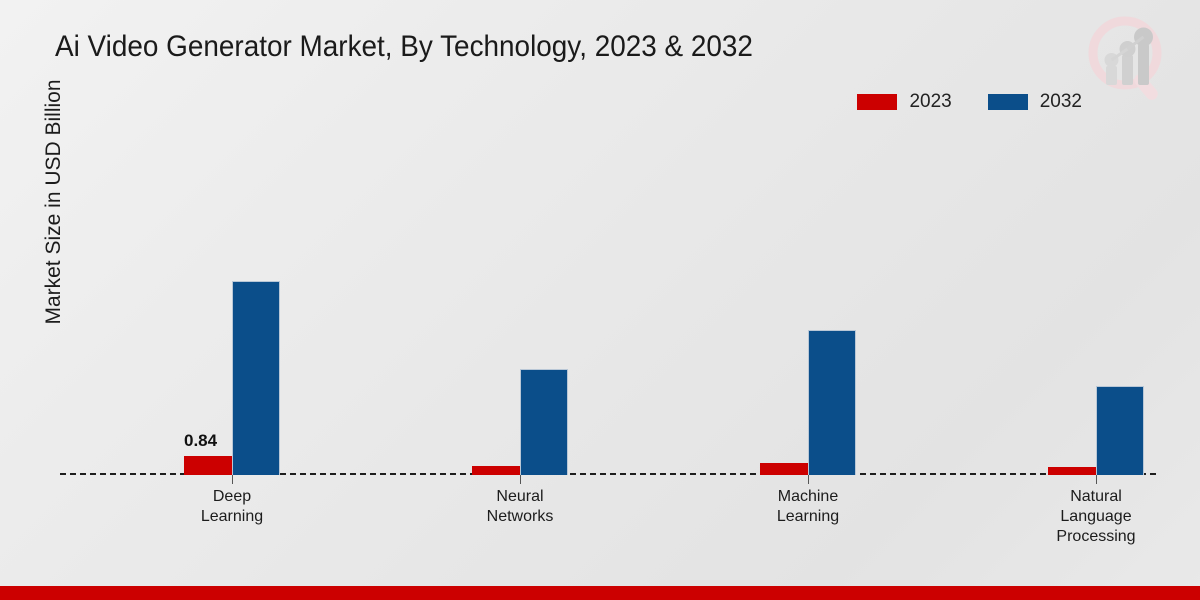  Describe the element at coordinates (904, 102) in the screenshot. I see `legend-item-2023: 2023` at that location.